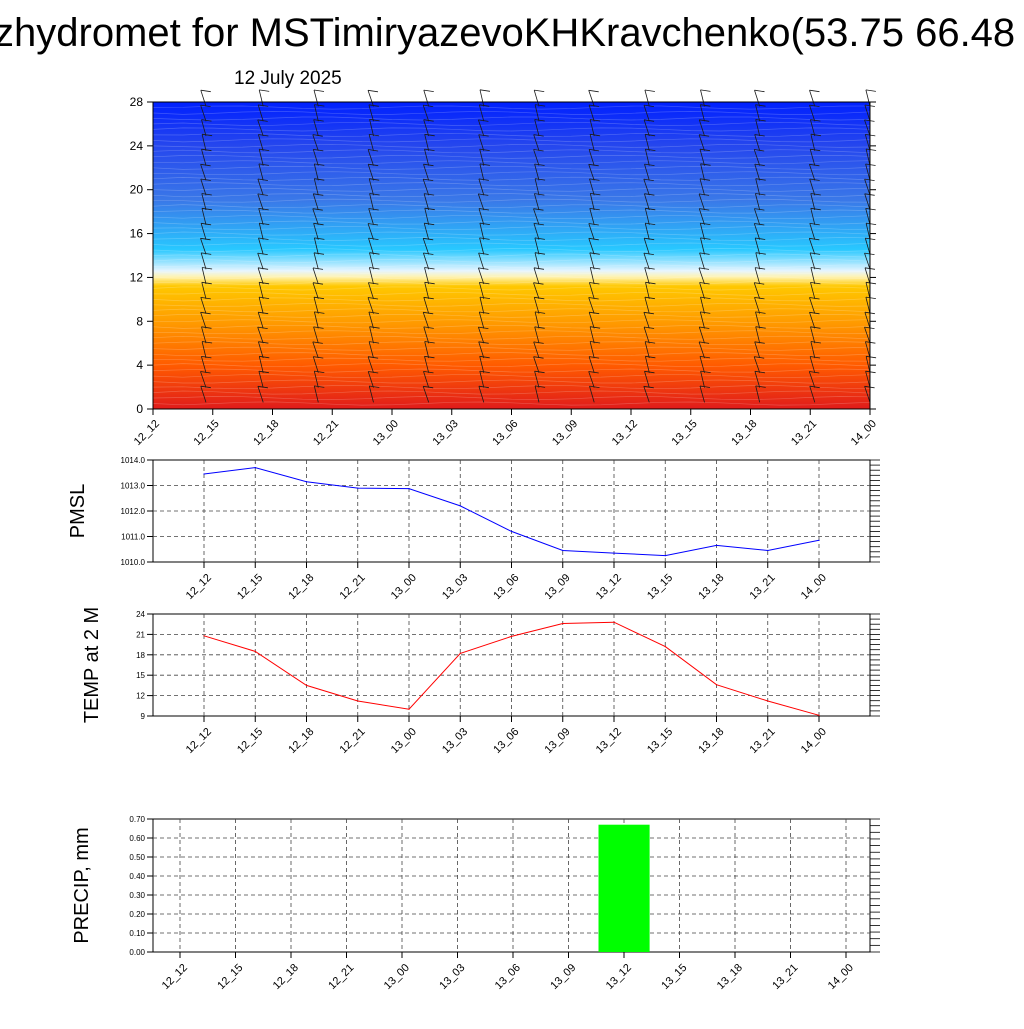  I want to click on y-tick-label: 0.40, so click(137, 876).